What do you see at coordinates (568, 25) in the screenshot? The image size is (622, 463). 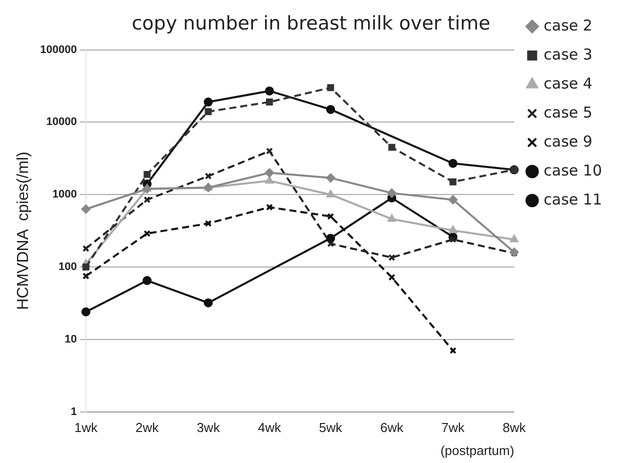 I see `legend-label: case 2` at bounding box center [568, 25].